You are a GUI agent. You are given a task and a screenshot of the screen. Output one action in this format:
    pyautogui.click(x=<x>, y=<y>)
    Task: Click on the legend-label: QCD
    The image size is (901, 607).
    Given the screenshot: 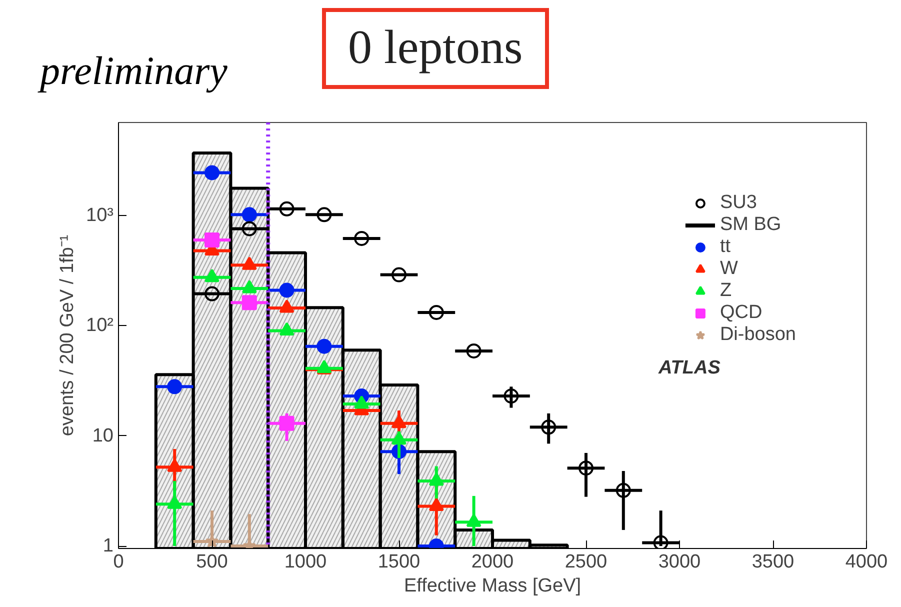 What is the action you would take?
    pyautogui.click(x=741, y=313)
    